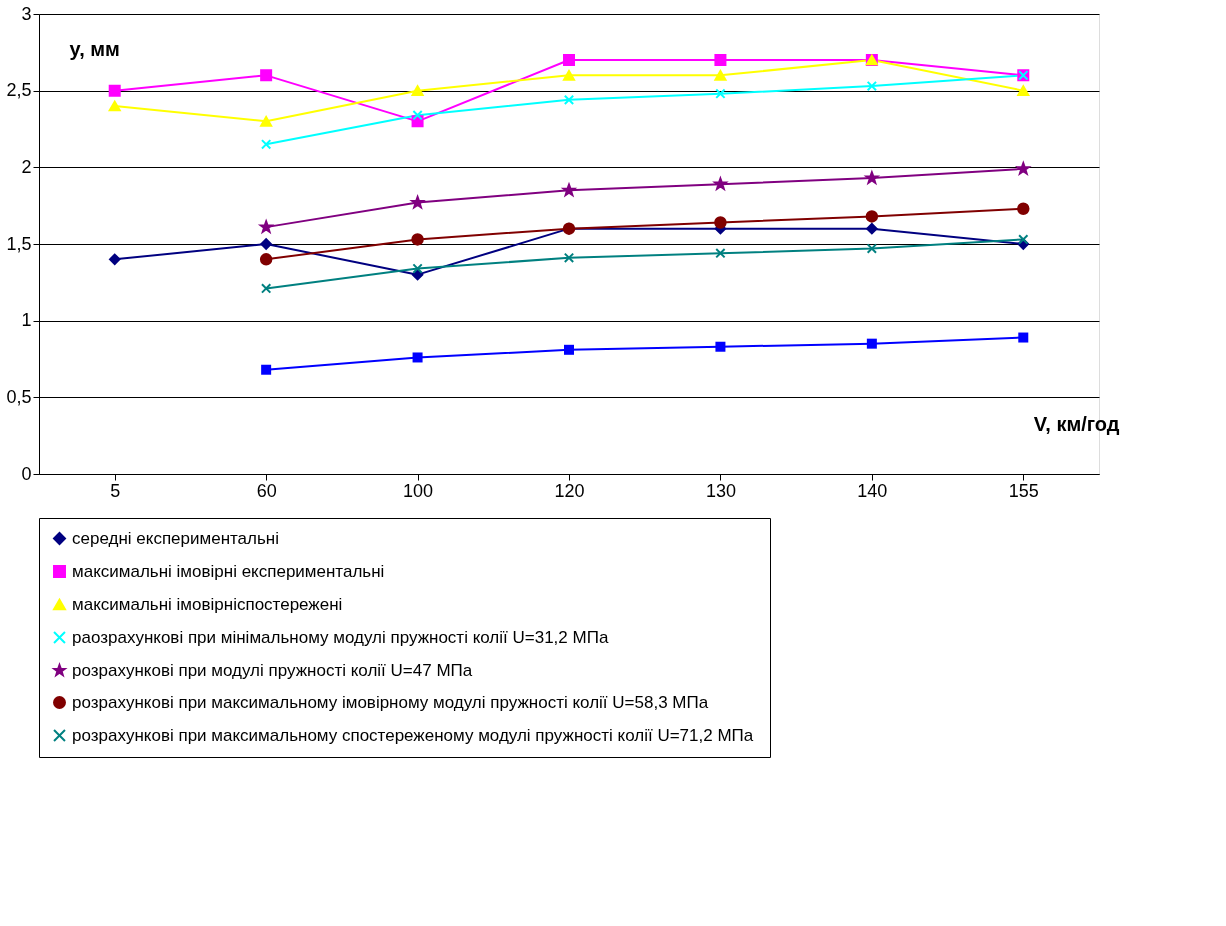  What do you see at coordinates (340, 637) in the screenshot?
I see `legend-label: раозрахункові при мінімальному модулі пружності колії U=31,2 МПа` at bounding box center [340, 637].